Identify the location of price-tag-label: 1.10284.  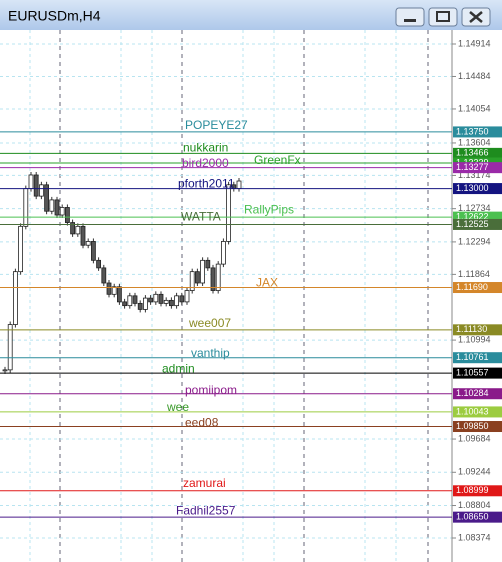
(472, 393).